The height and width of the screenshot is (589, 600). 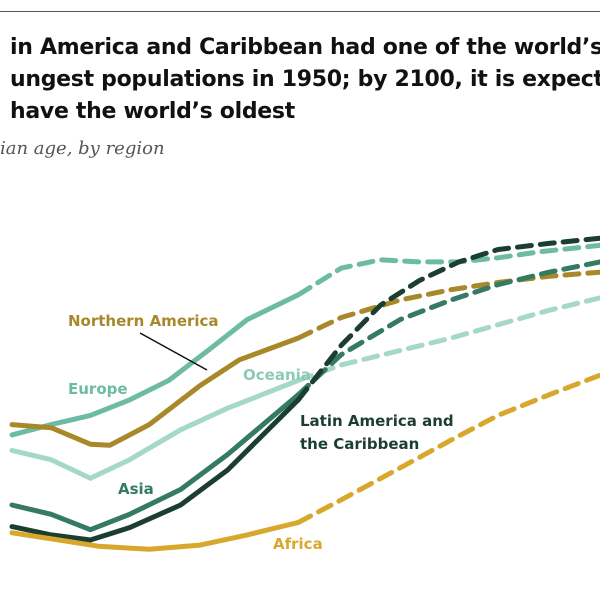 What do you see at coordinates (155, 536) in the screenshot?
I see `series-africa-solid` at bounding box center [155, 536].